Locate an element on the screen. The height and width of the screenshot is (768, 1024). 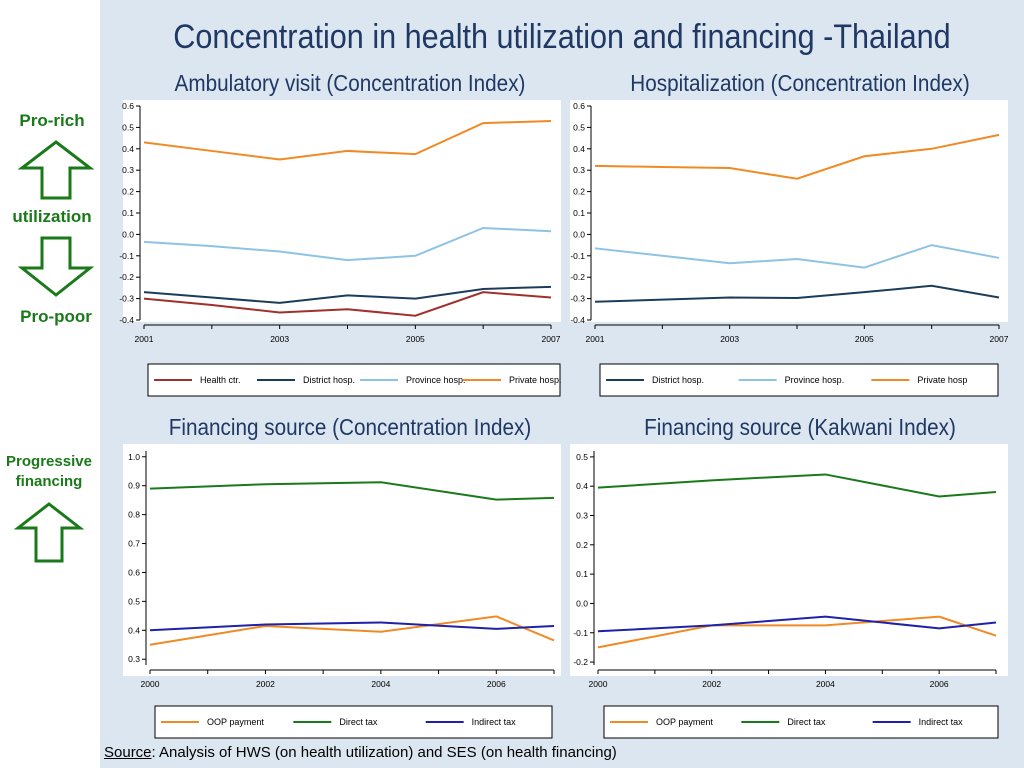
chart-title-financing-concentration: Financing source (Concentration Index) is located at coordinates (350, 427).